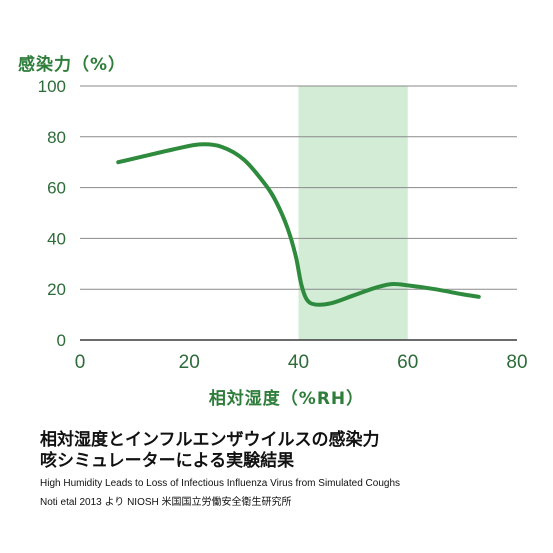 The width and height of the screenshot is (553, 553). What do you see at coordinates (167, 461) in the screenshot?
I see `caption-title-line-2: 咳シミュレーターによる実験結果` at bounding box center [167, 461].